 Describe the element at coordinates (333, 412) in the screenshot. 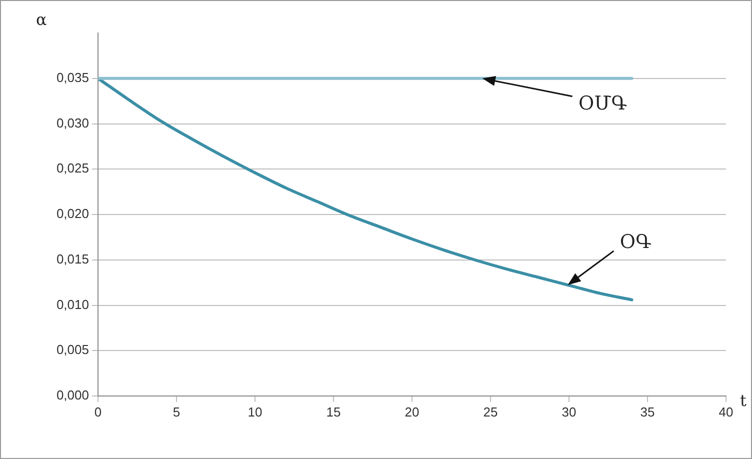

I see `x-tick-label: 15` at that location.